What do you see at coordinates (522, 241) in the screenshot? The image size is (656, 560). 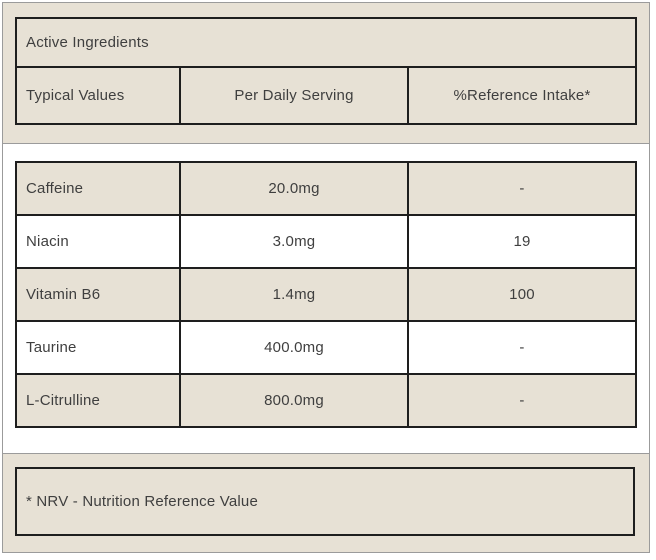 I see `reference-intake-cell: 19` at bounding box center [522, 241].